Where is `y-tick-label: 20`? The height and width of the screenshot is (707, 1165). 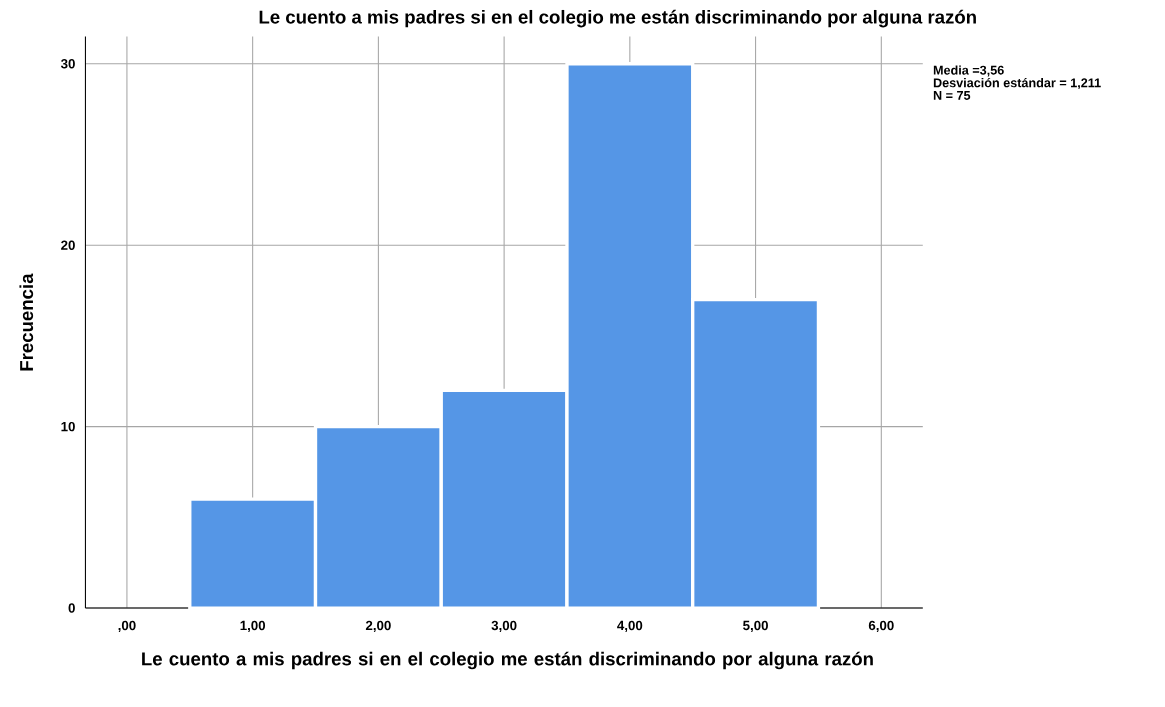
y-tick-label: 20 is located at coordinates (68, 245).